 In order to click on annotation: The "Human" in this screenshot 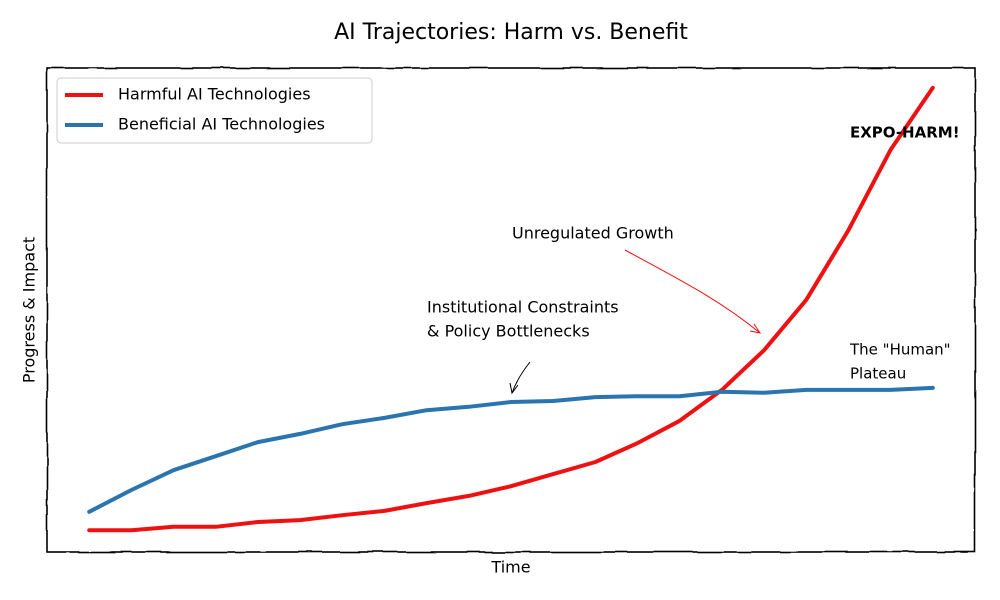, I will do `click(900, 350)`.